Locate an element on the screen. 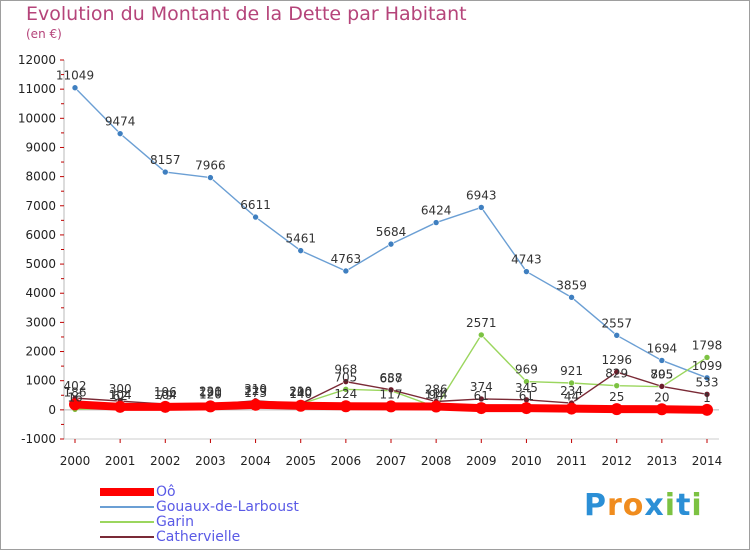 The image size is (750, 550). x-tick-label: 2002 is located at coordinates (165, 461).